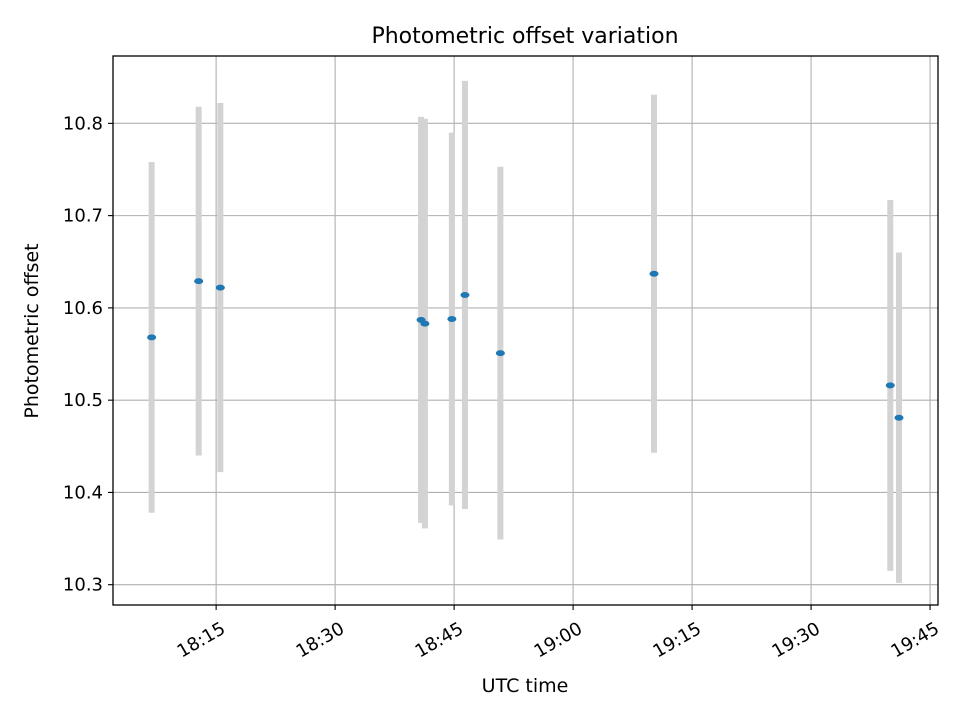 The width and height of the screenshot is (960, 720). I want to click on y-tick-label: 10.8, so click(83, 123).